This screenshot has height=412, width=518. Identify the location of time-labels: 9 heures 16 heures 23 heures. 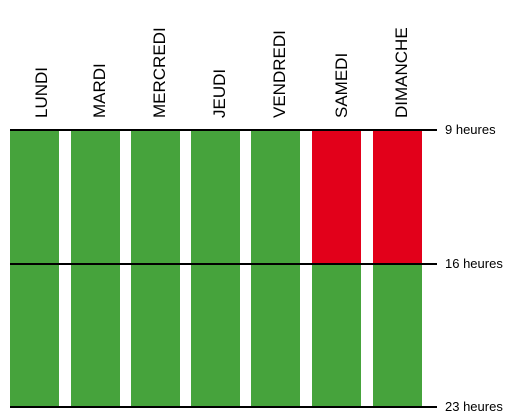
(474, 267).